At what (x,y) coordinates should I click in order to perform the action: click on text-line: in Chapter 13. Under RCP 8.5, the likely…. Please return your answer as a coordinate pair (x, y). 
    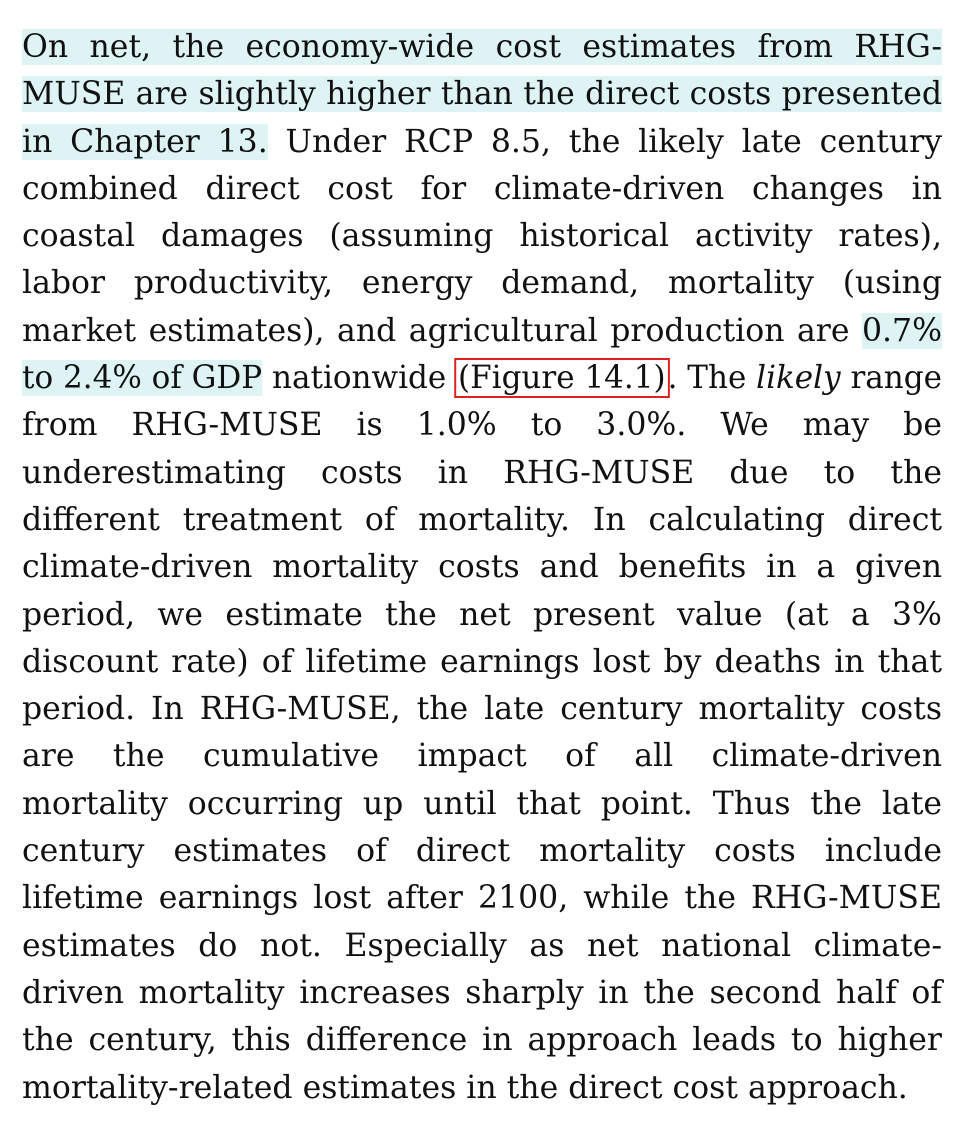
    Looking at the image, I should click on (482, 142).